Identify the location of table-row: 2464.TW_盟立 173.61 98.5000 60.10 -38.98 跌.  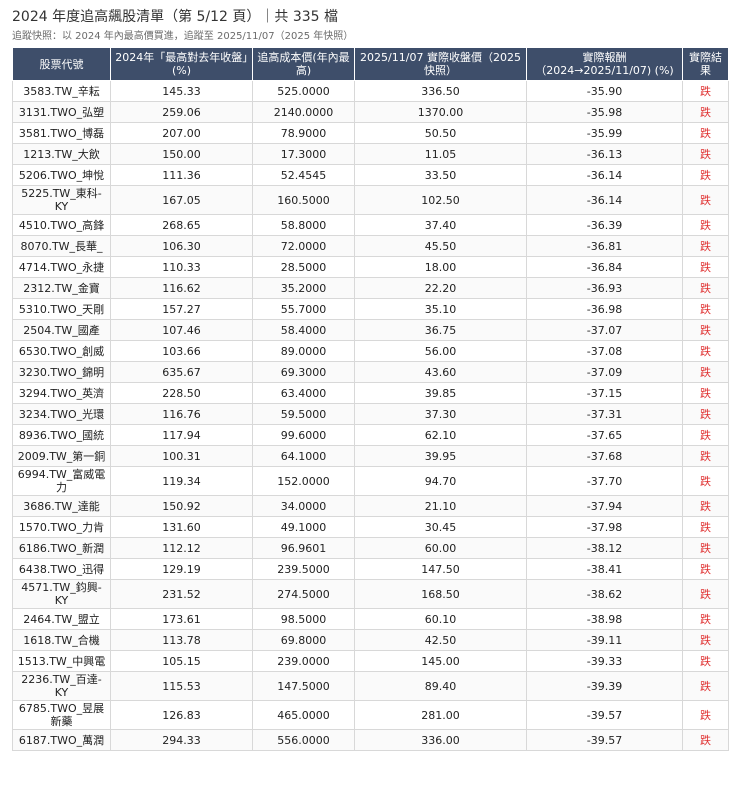
(370, 619).